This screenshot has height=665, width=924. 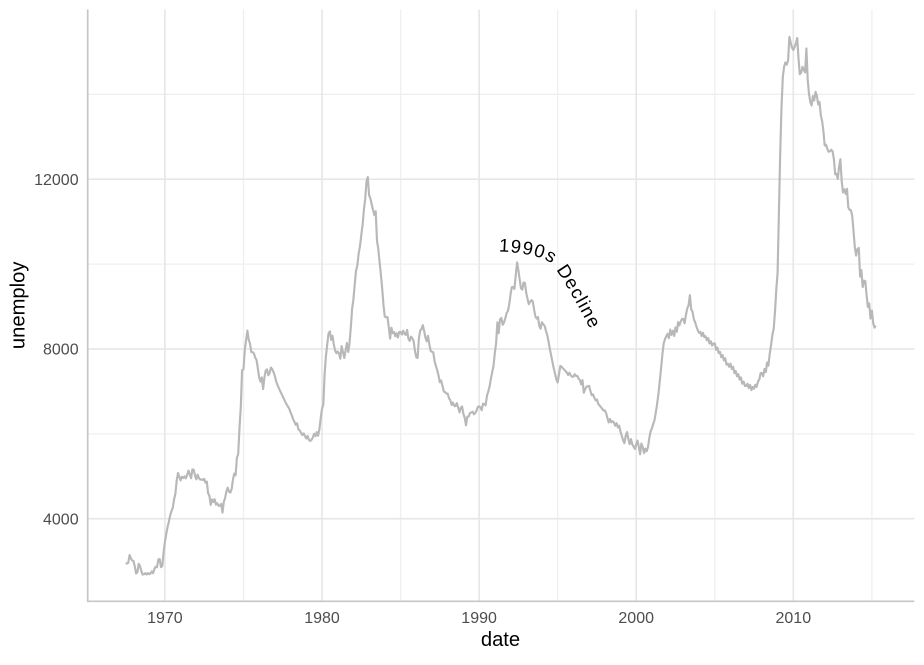 I want to click on svg-text: 1980, so click(x=322, y=618).